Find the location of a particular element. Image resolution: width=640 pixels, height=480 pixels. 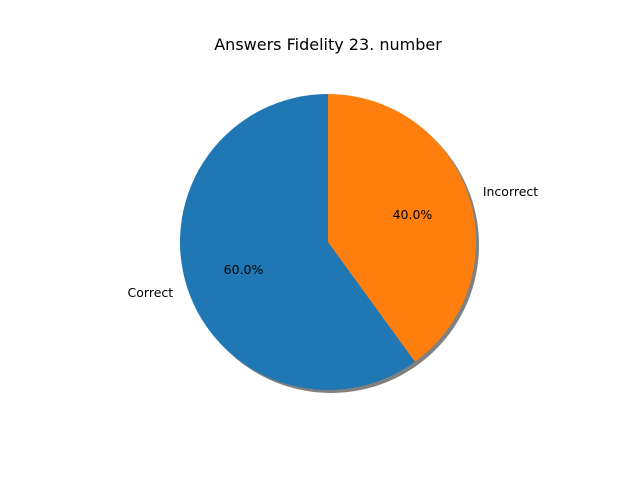

pie-slice-incorrect is located at coordinates (402, 228).